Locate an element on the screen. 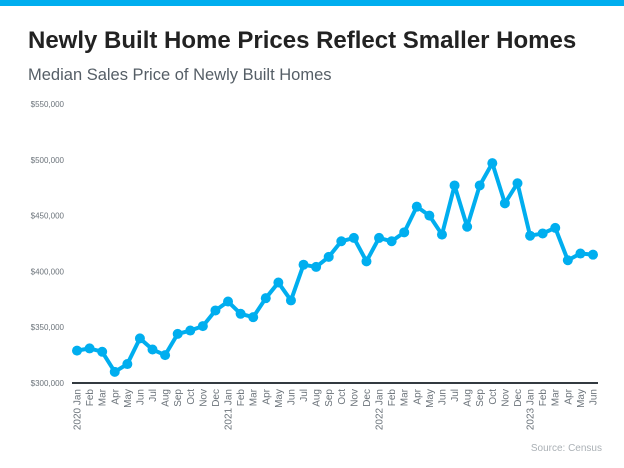 Image resolution: width=624 pixels, height=468 pixels. x-tick-label: 2022 Jan is located at coordinates (380, 409).